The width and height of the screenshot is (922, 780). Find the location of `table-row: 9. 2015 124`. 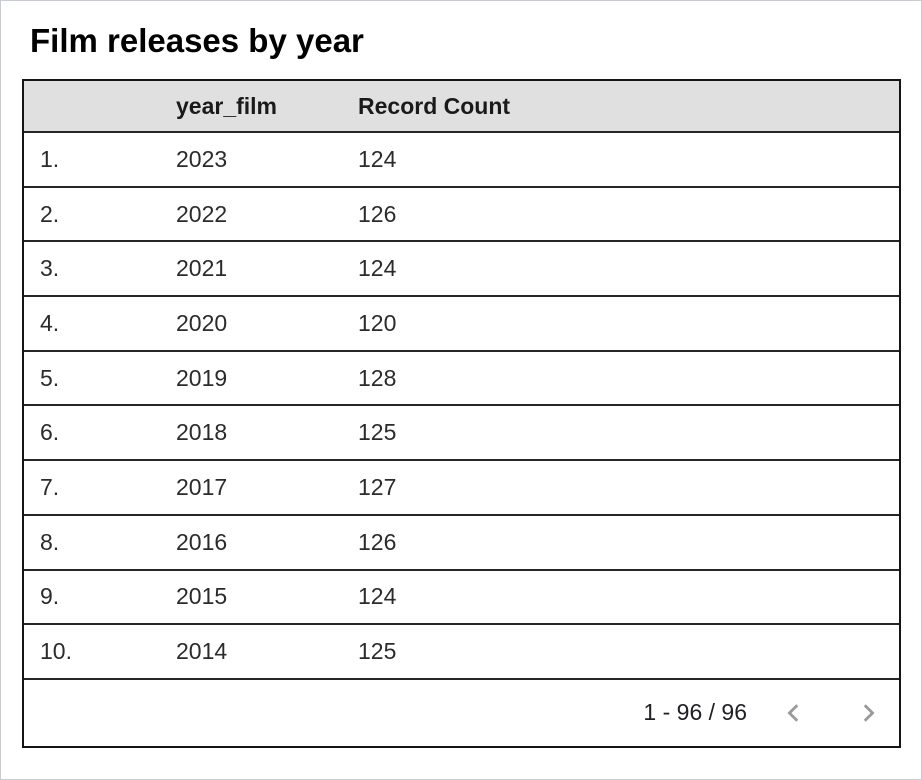

table-row: 9. 2015 124 is located at coordinates (461, 596).